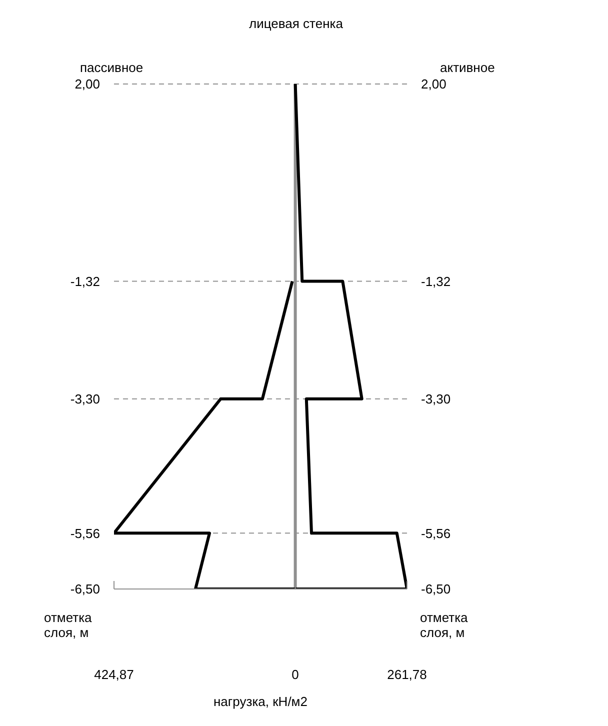  I want to click on text: активное, so click(467, 67).